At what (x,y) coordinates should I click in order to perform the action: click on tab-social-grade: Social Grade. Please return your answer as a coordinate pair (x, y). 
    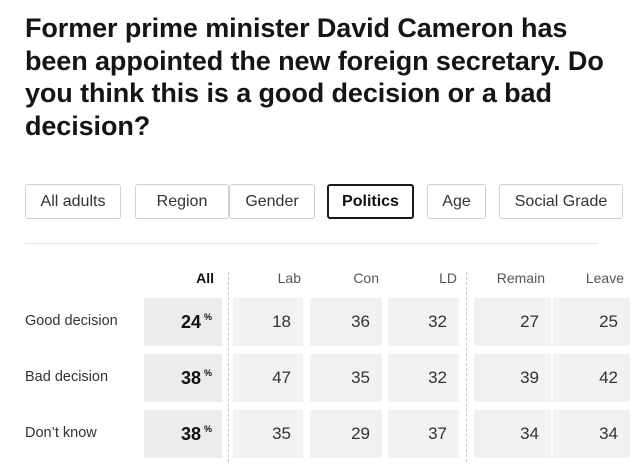
    Looking at the image, I should click on (561, 201).